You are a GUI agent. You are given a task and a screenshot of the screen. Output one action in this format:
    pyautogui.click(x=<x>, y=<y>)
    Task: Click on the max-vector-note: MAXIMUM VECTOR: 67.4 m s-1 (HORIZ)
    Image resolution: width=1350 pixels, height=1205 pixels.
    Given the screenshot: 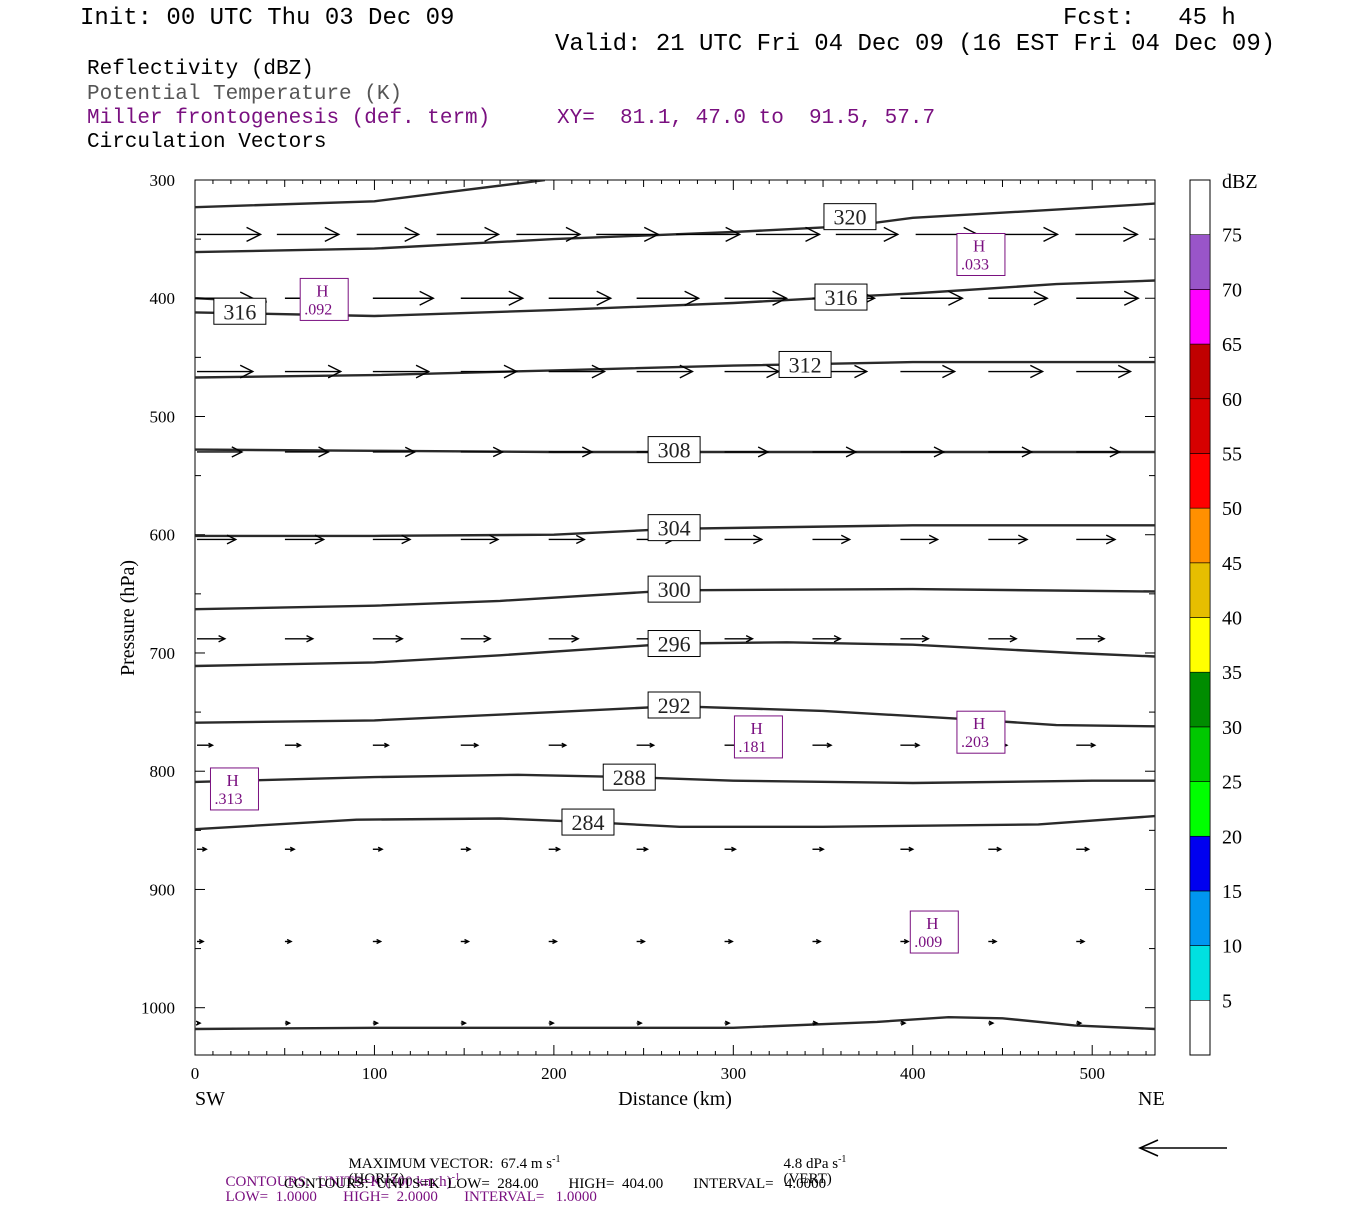 What is the action you would take?
    pyautogui.click(x=451, y=1163)
    